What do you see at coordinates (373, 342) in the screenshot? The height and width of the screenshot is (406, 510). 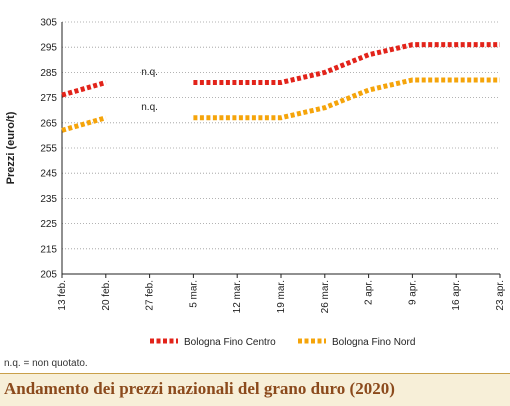 I see `legend-label: Bologna Fino Nord` at bounding box center [373, 342].